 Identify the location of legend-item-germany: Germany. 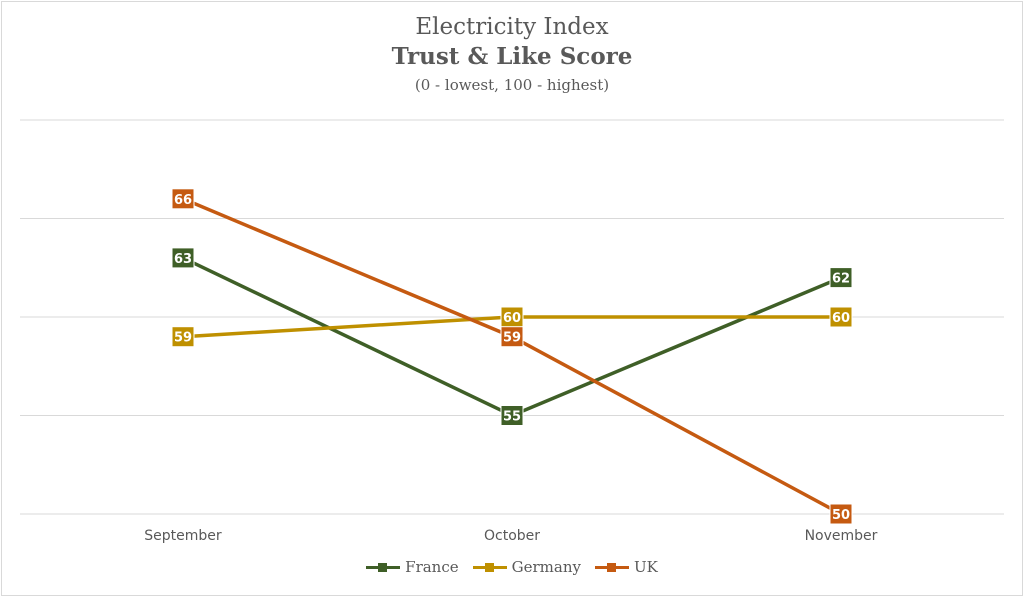
(526, 567).